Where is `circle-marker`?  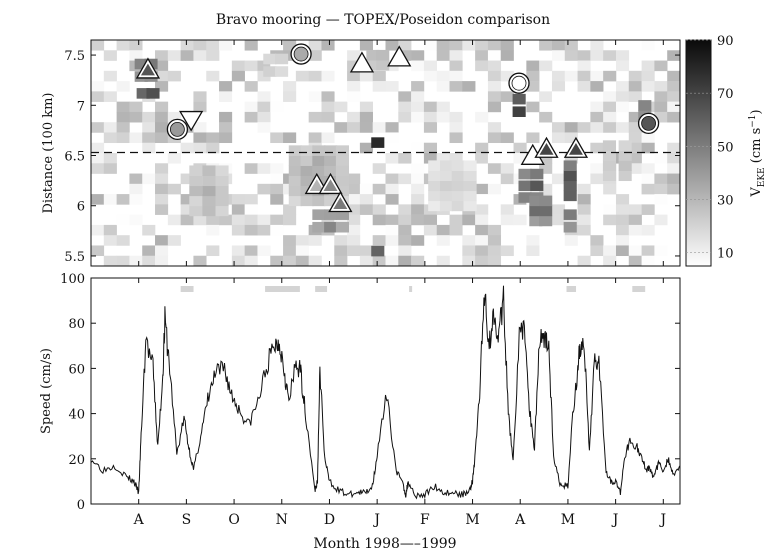 circle-marker is located at coordinates (648, 123).